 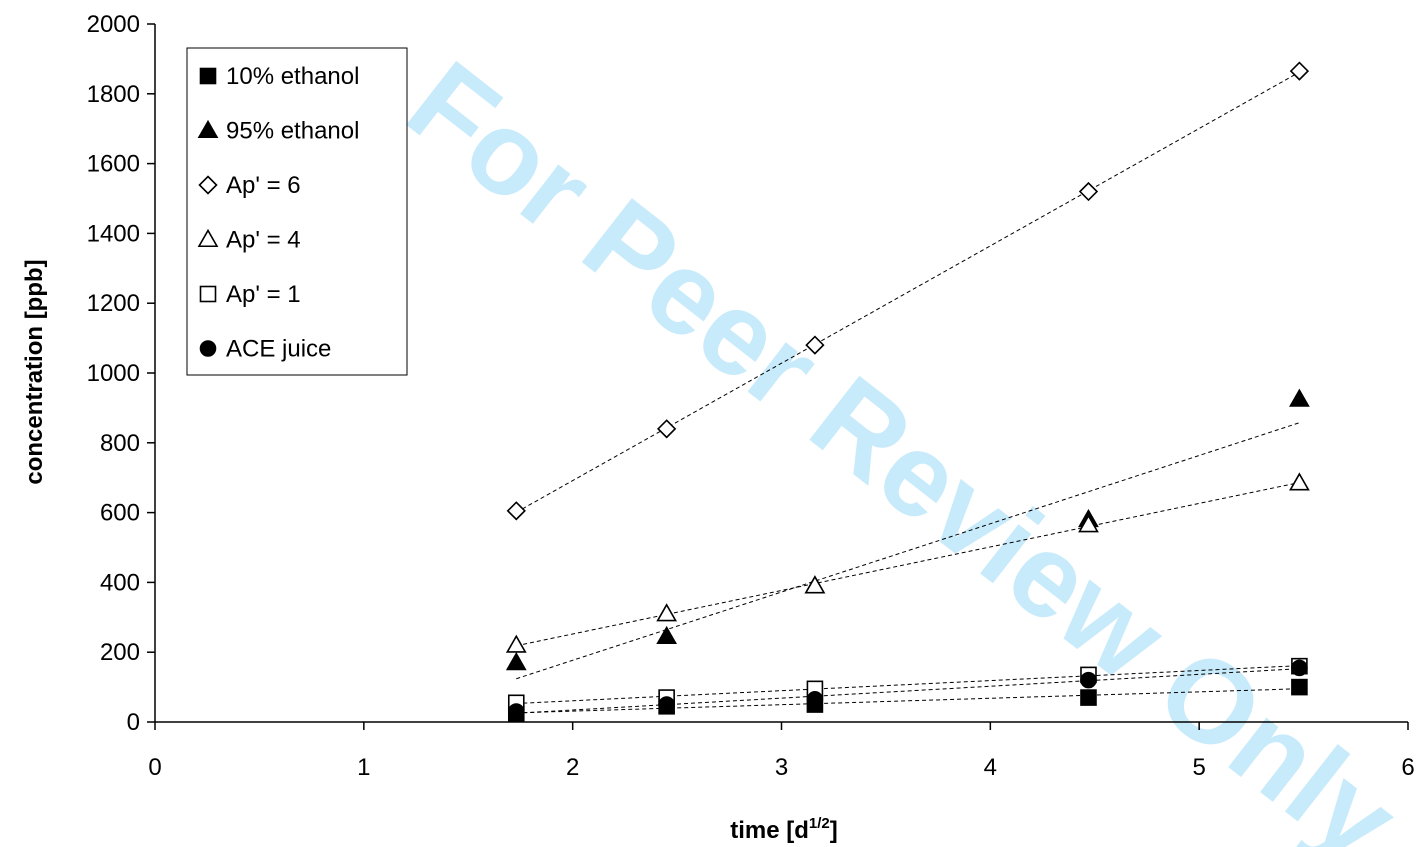 I want to click on y-tick-label: 0, so click(x=133, y=722).